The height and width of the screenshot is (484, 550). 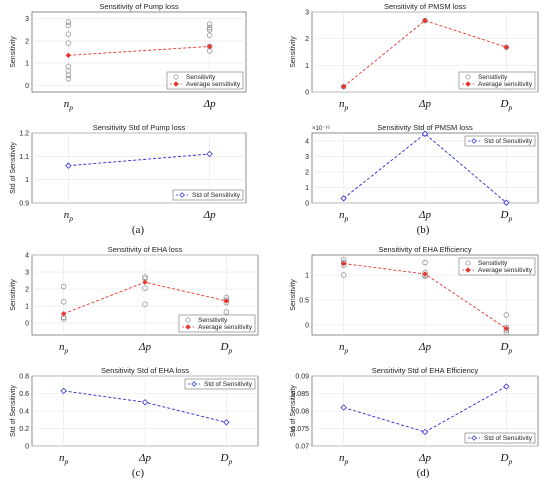 I want to click on y-tick-label: 0.08, so click(x=302, y=412).